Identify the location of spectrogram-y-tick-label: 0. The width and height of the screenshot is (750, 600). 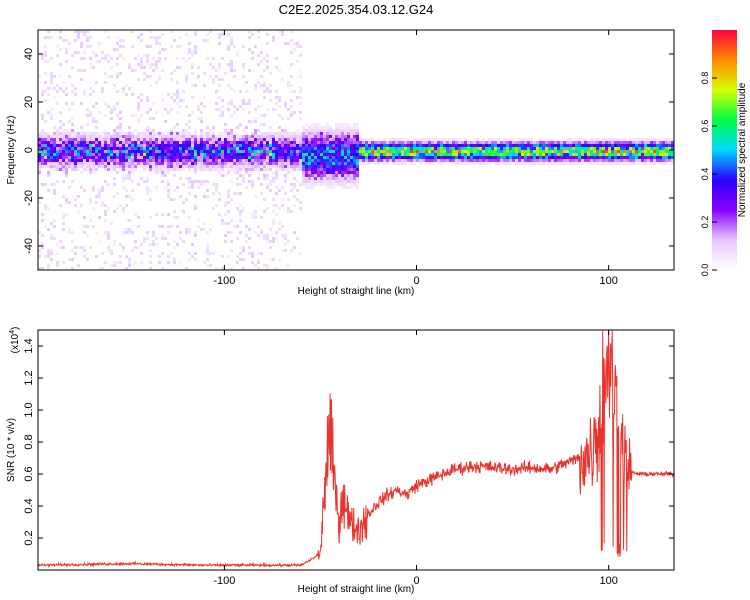
(29, 150).